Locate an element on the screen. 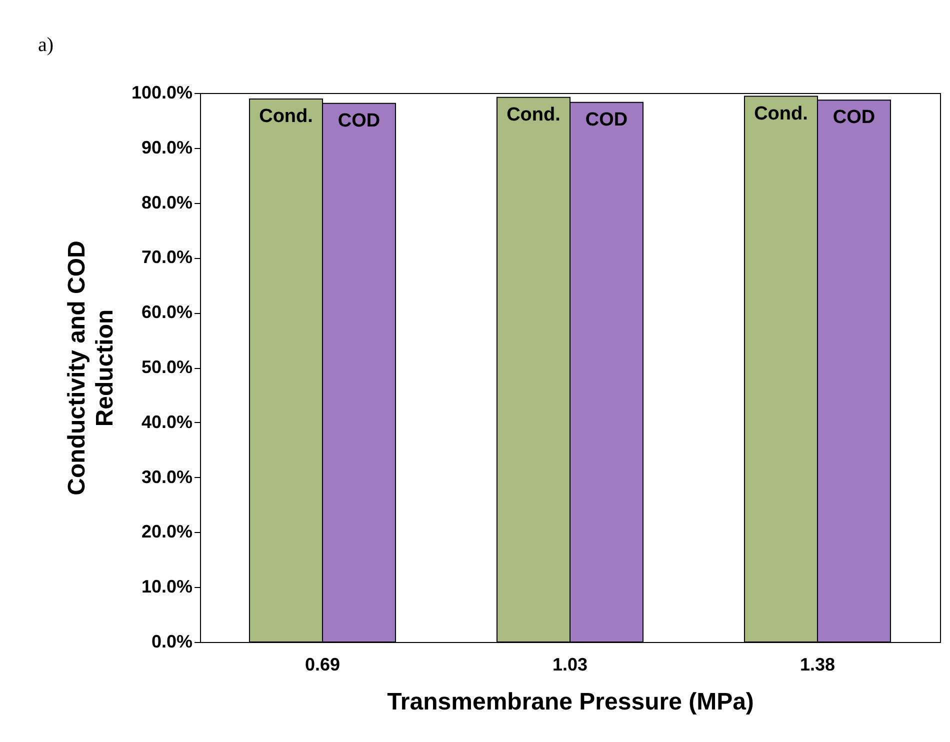  y-tick-label: 90.0% is located at coordinates (166, 147).